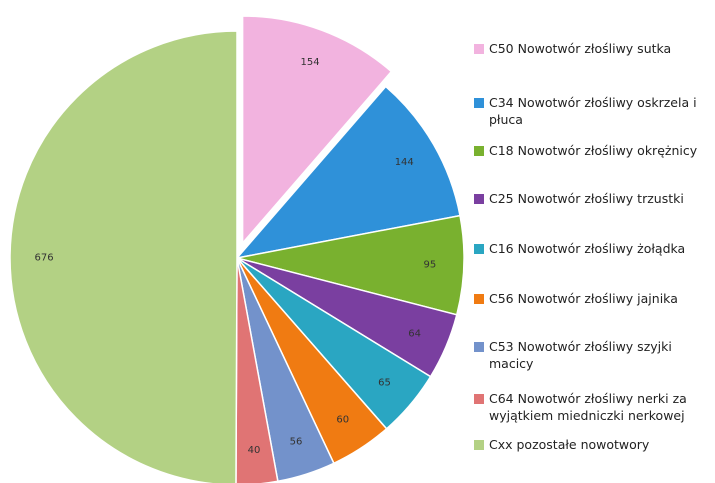 The height and width of the screenshot is (483, 715). I want to click on legend-item: C25 Nowotwór złośliwy trzustki, so click(594, 198).